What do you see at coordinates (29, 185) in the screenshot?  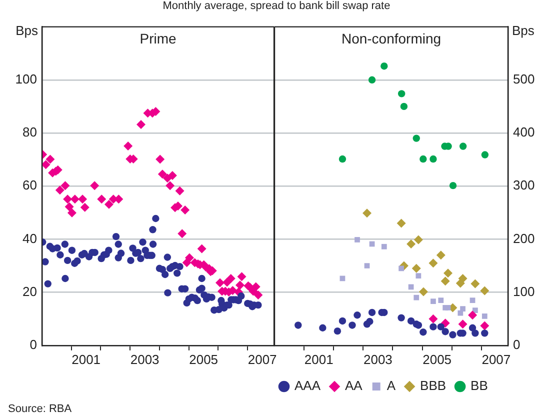 I see `y-tick-label: 60` at bounding box center [29, 185].